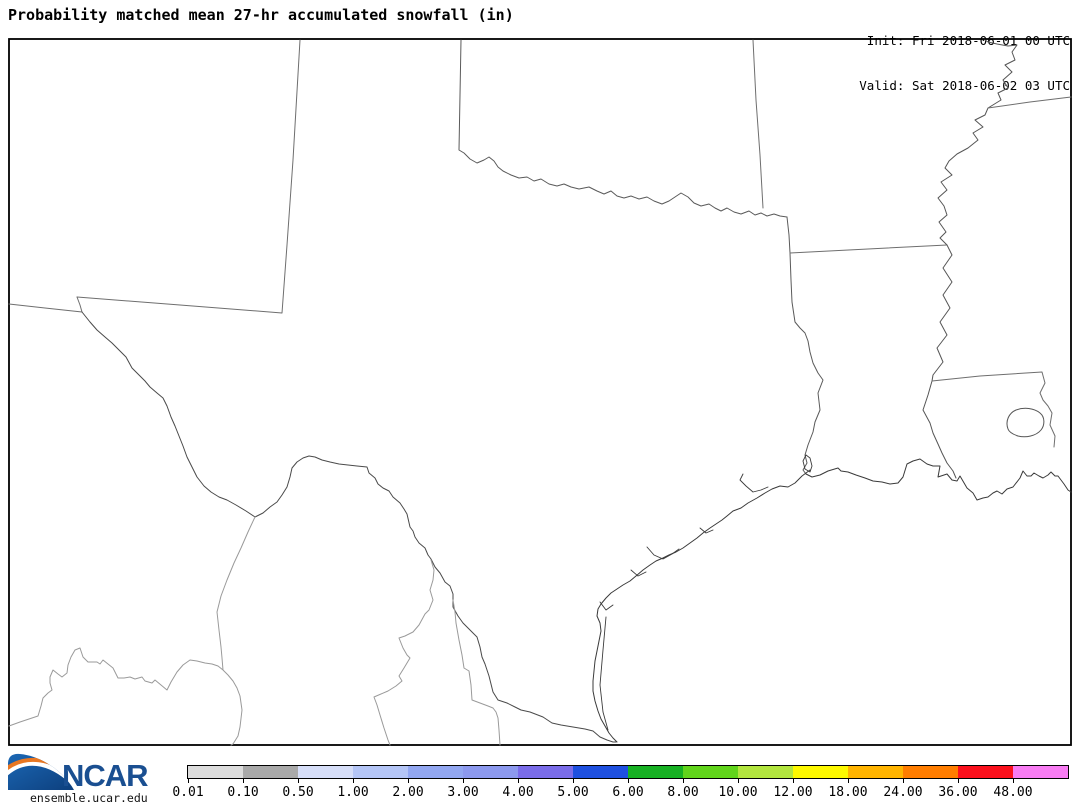 This screenshot has height=810, width=1080. What do you see at coordinates (408, 792) in the screenshot?
I see `colorbar-tick-label: 2.00` at bounding box center [408, 792].